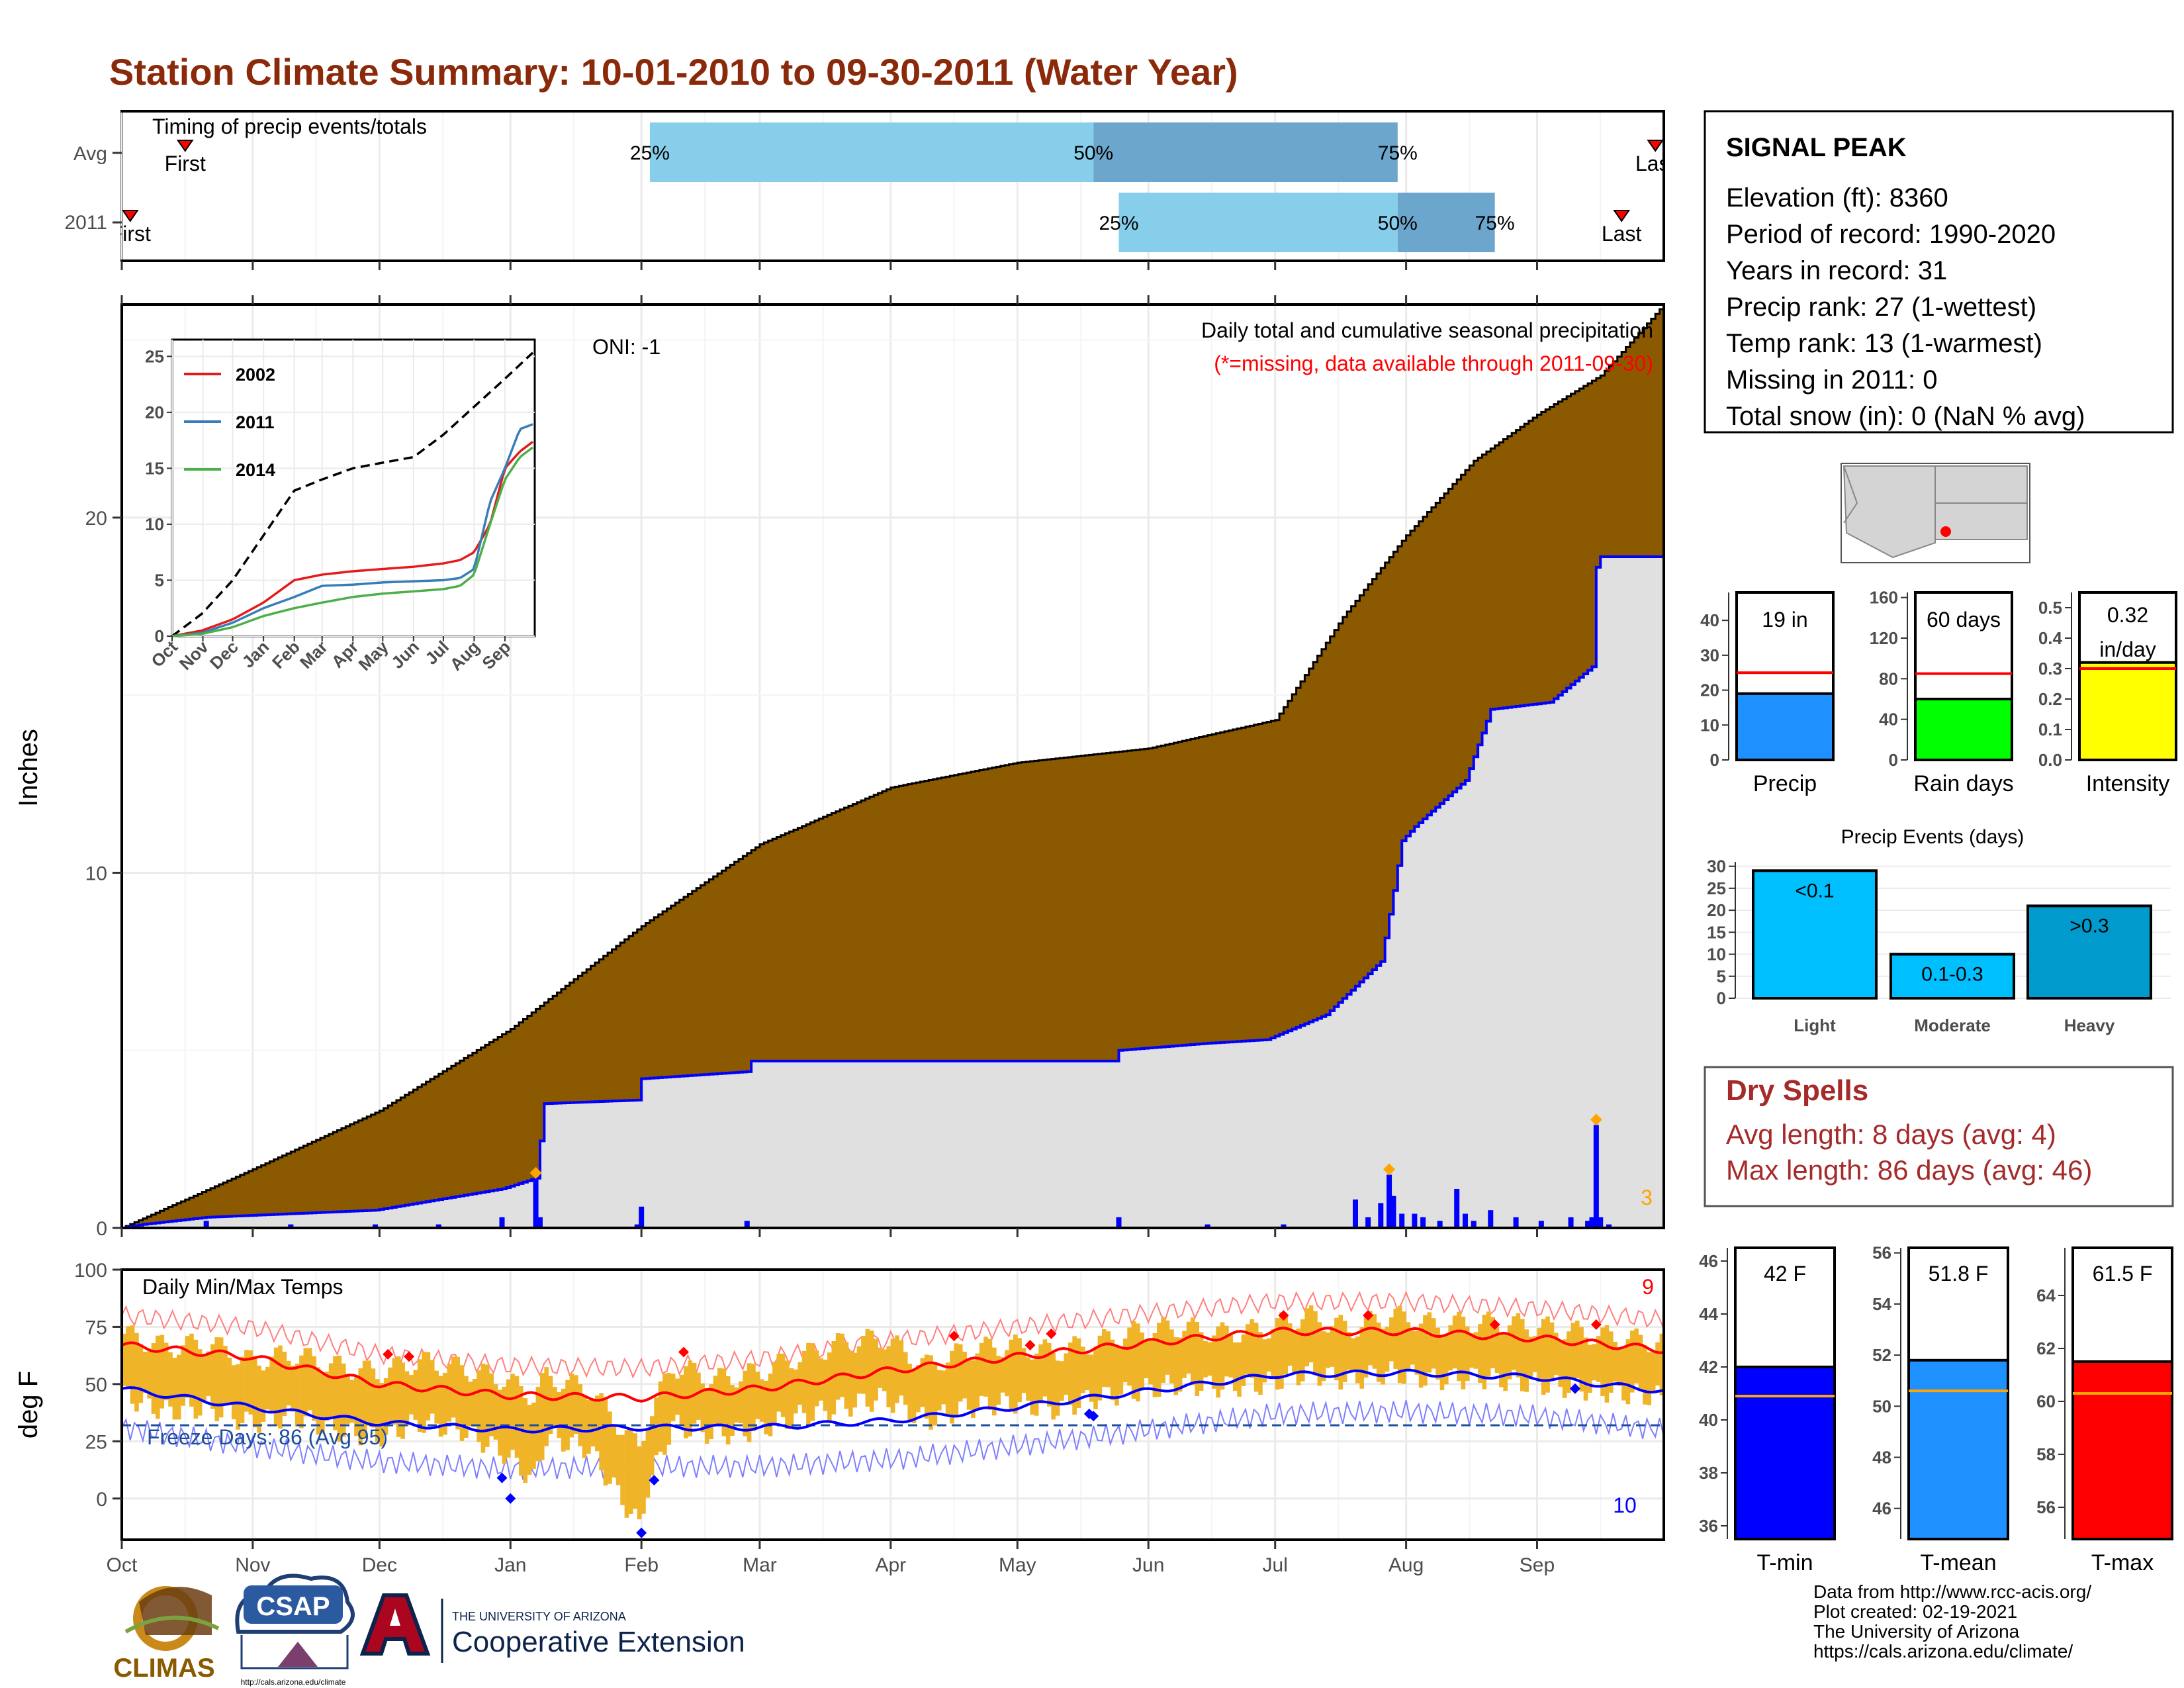 This screenshot has height=1688, width=2184. What do you see at coordinates (502, 1477) in the screenshot?
I see `record-low-marker` at bounding box center [502, 1477].